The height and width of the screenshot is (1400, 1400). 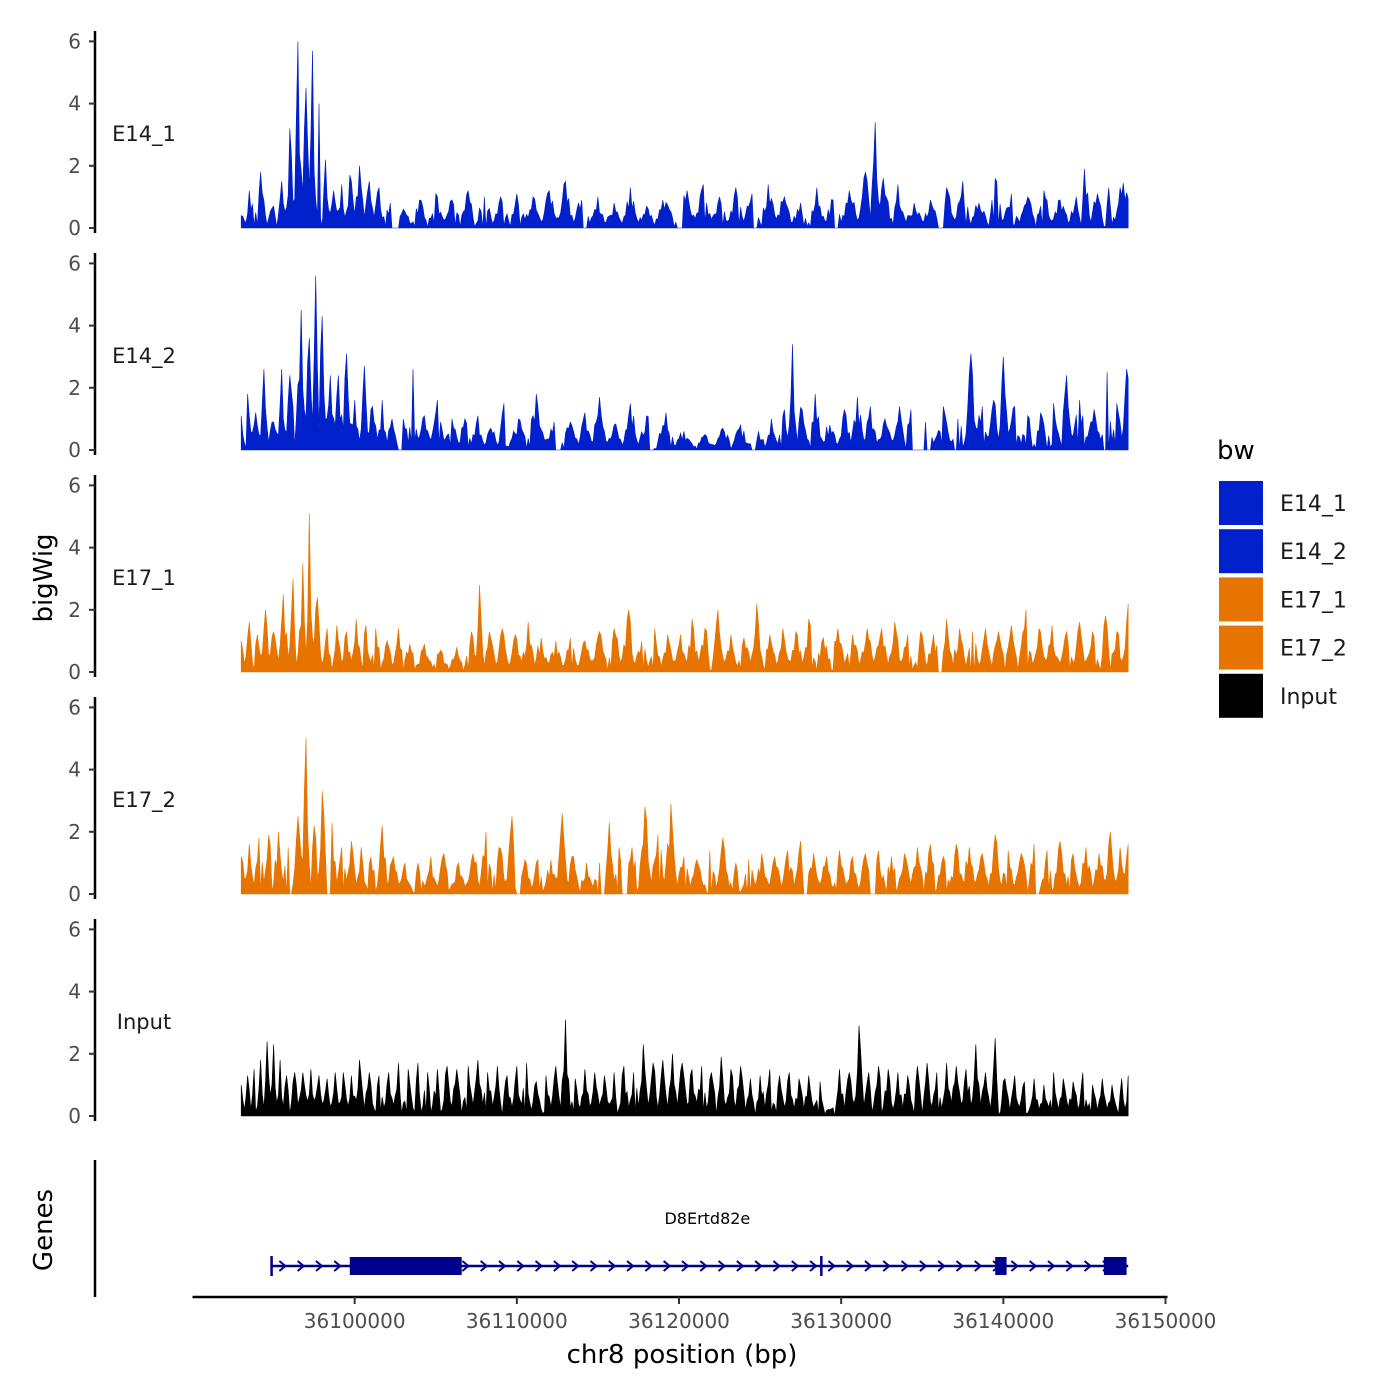 I want to click on x-tick-label: 36130000, so click(x=841, y=1321).